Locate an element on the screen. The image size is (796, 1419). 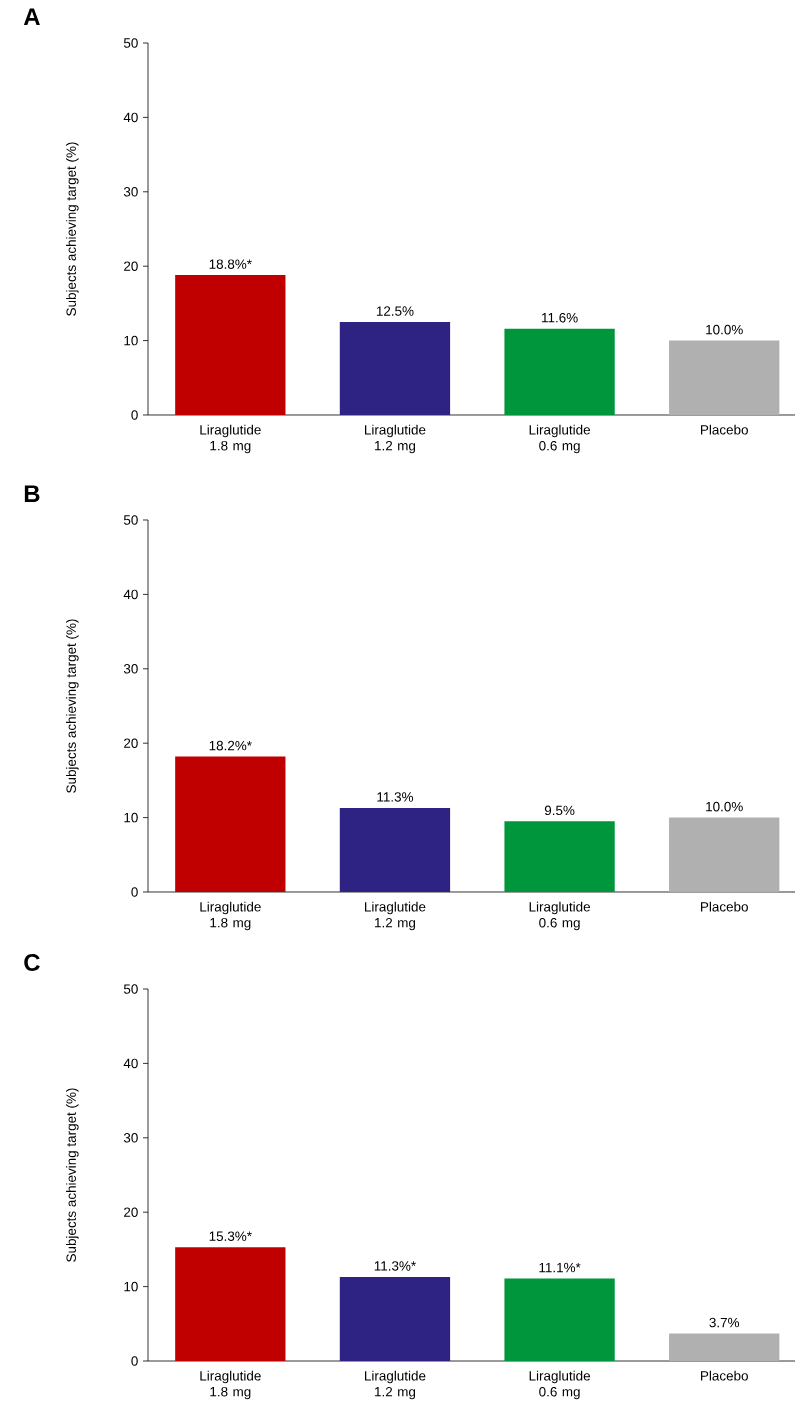
data-label: 3.7% is located at coordinates (724, 1322).